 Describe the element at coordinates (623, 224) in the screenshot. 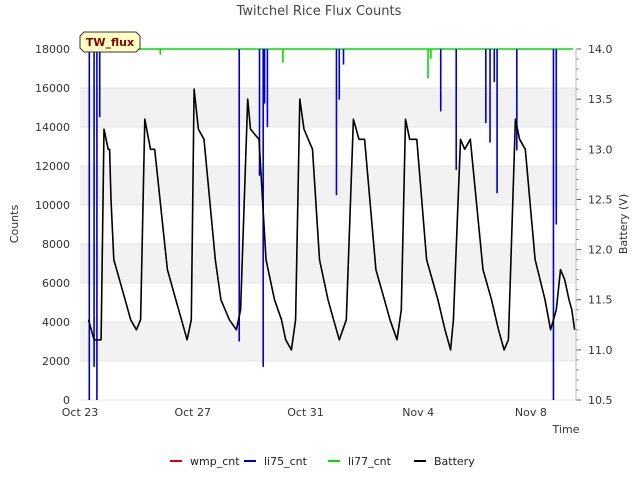

I see `right-y-axis-label: Battery (V)` at that location.